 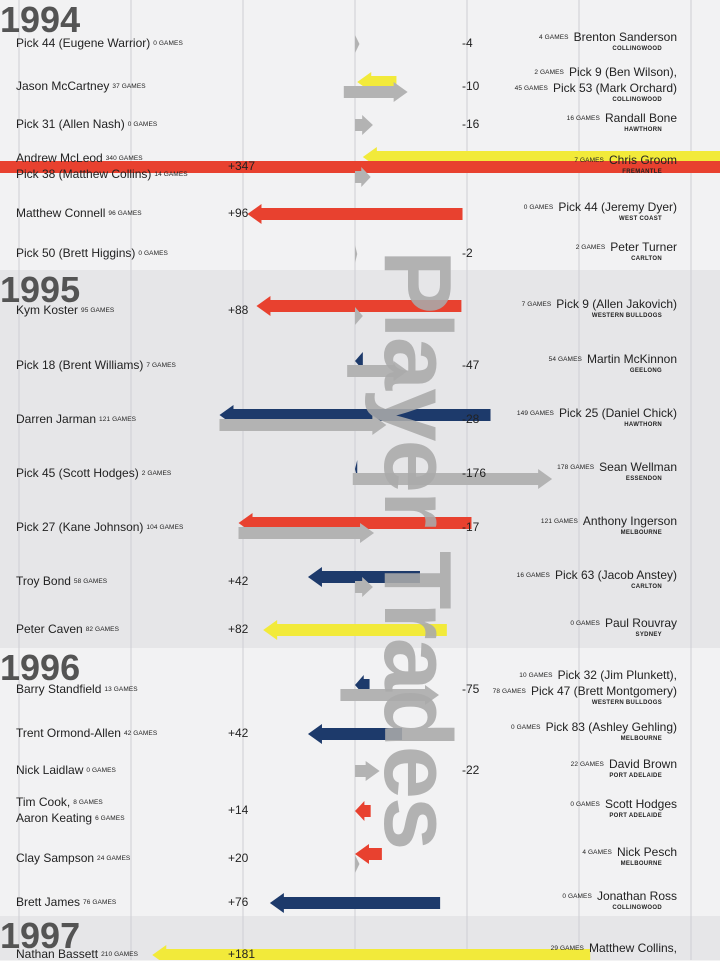 What do you see at coordinates (121, 690) in the screenshot?
I see `games-count: 13 GAMES` at bounding box center [121, 690].